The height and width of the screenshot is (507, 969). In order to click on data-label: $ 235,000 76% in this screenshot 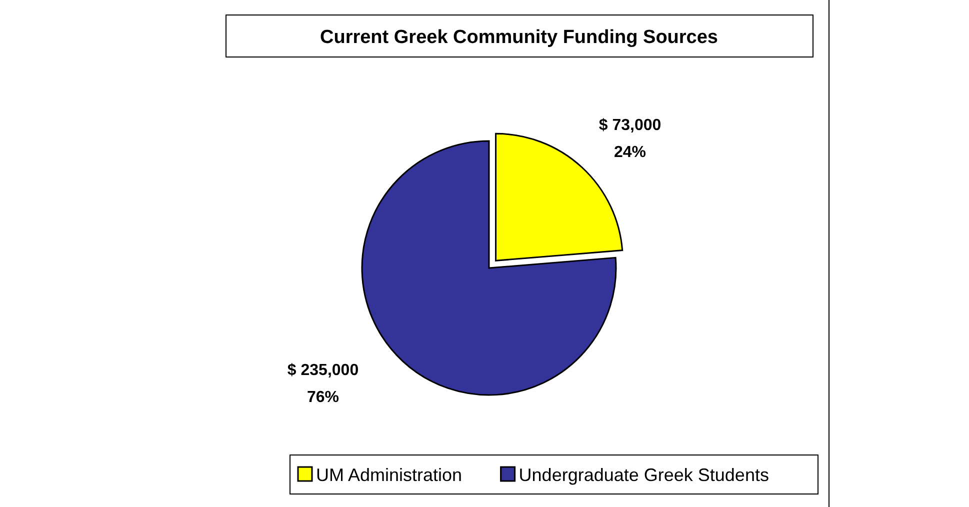, I will do `click(323, 384)`.